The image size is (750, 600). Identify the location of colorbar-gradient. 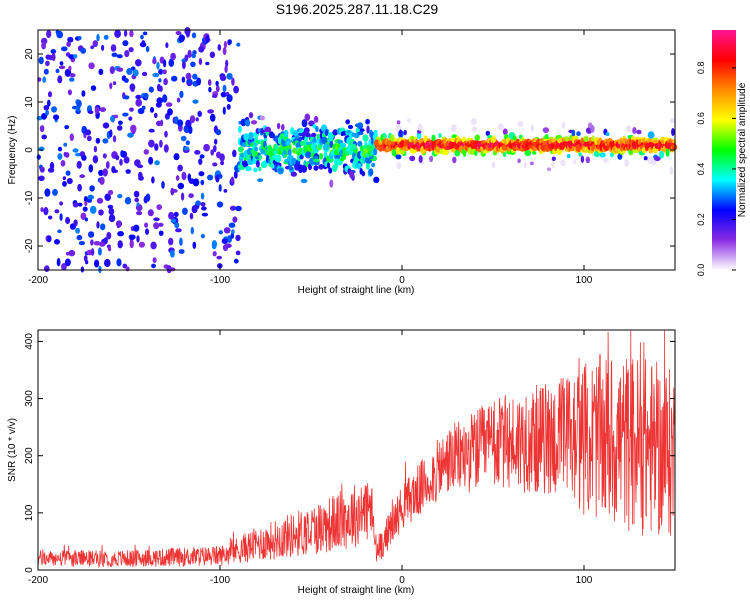
(724, 150).